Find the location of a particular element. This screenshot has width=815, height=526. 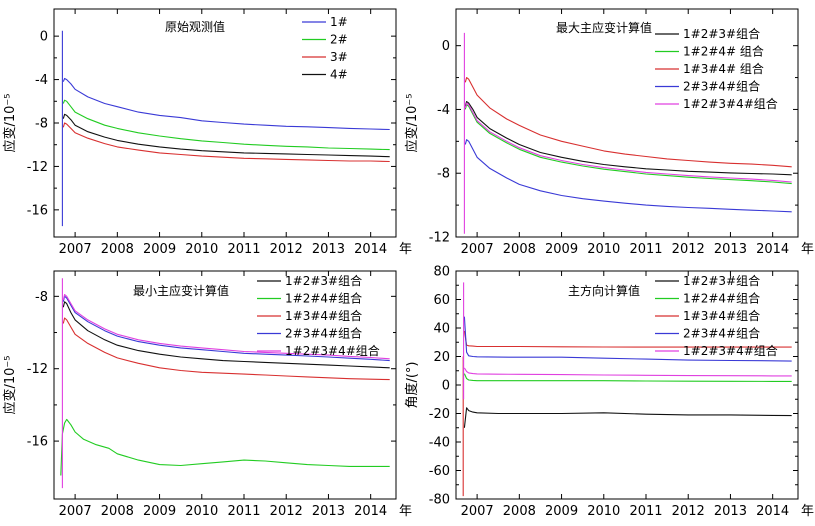

y-tick-label: -60 is located at coordinates (439, 471).